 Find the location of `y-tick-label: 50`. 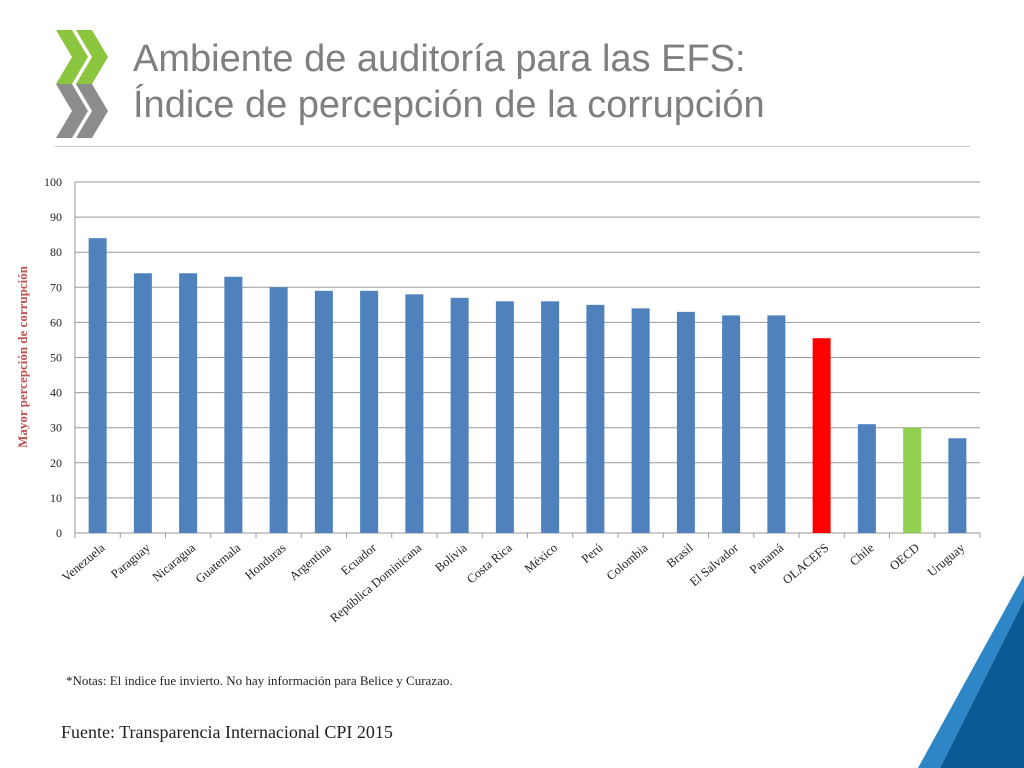

y-tick-label: 50 is located at coordinates (56, 358).